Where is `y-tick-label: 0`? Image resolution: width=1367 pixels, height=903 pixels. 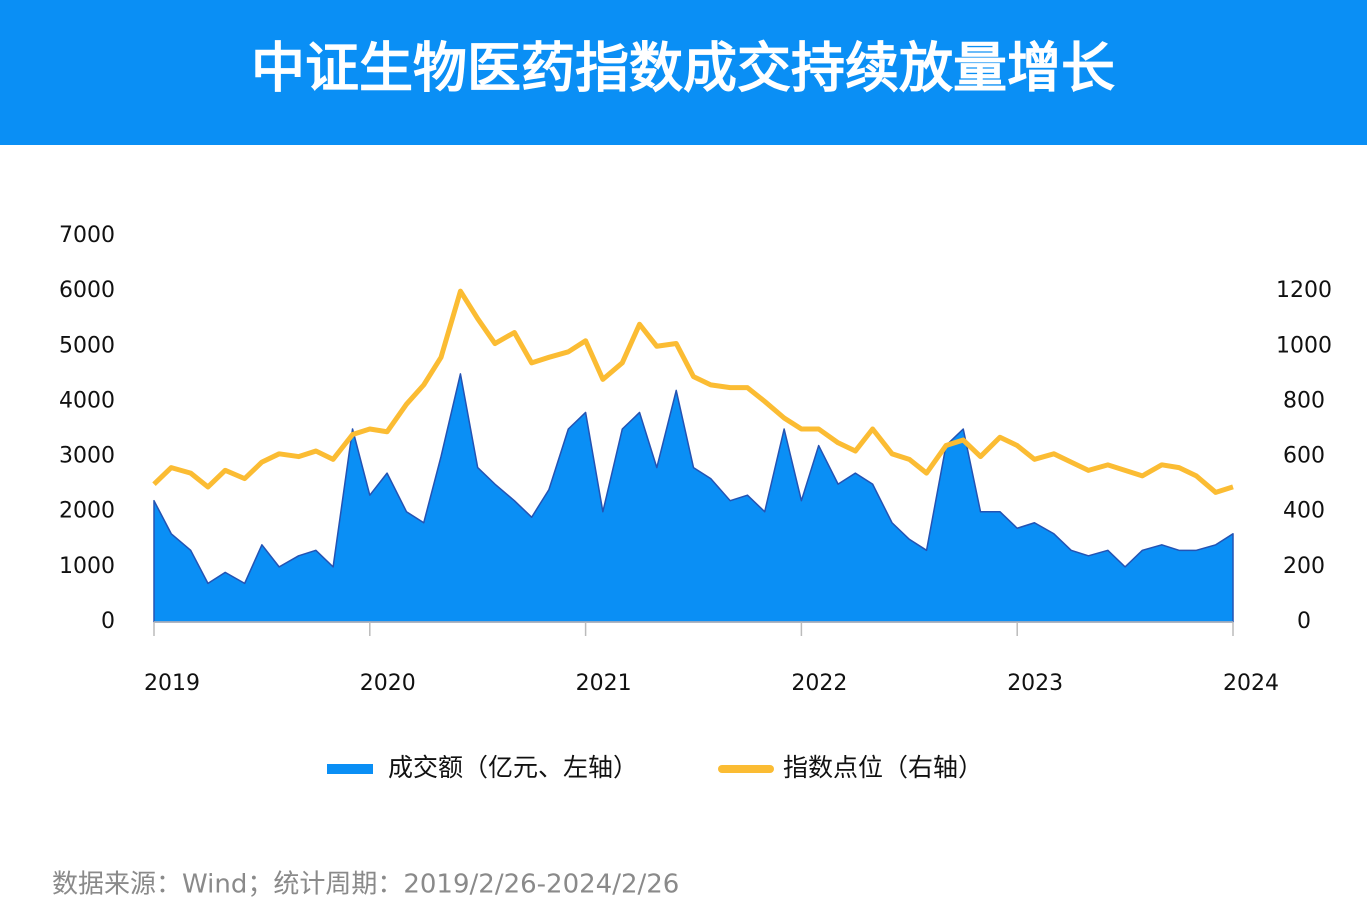
y-tick-label: 0 is located at coordinates (108, 621).